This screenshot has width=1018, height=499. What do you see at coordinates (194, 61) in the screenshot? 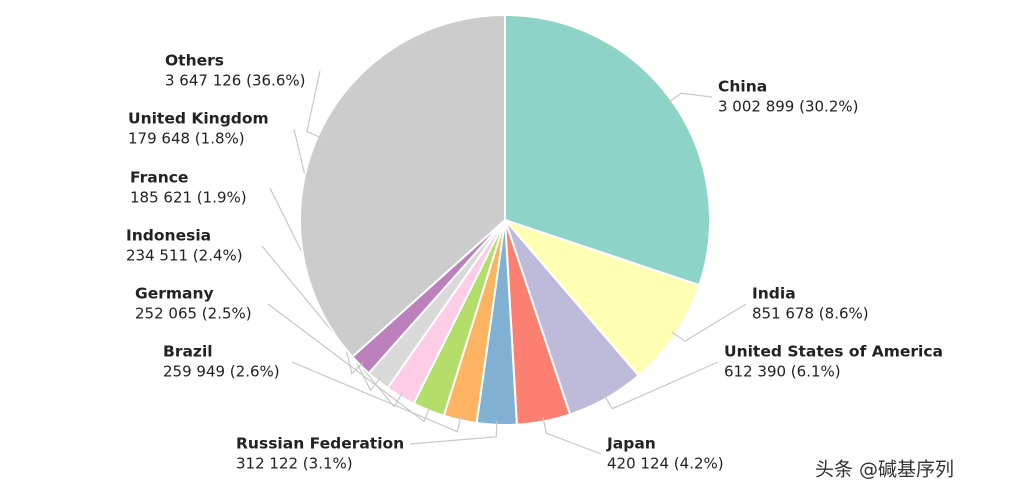
I see `slice-label: Others` at bounding box center [194, 61].